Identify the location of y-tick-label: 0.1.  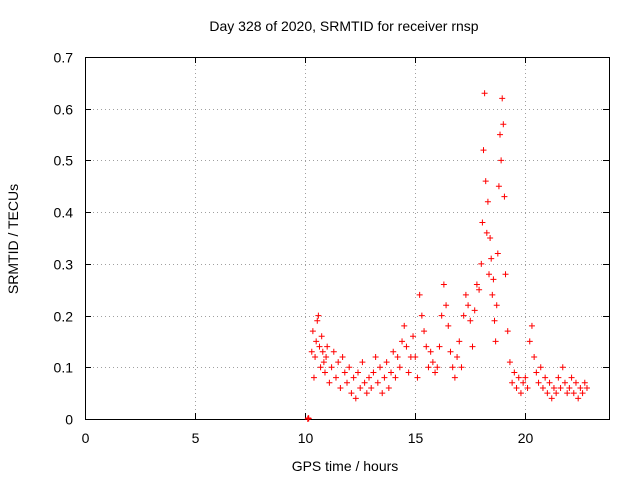
(64, 368).